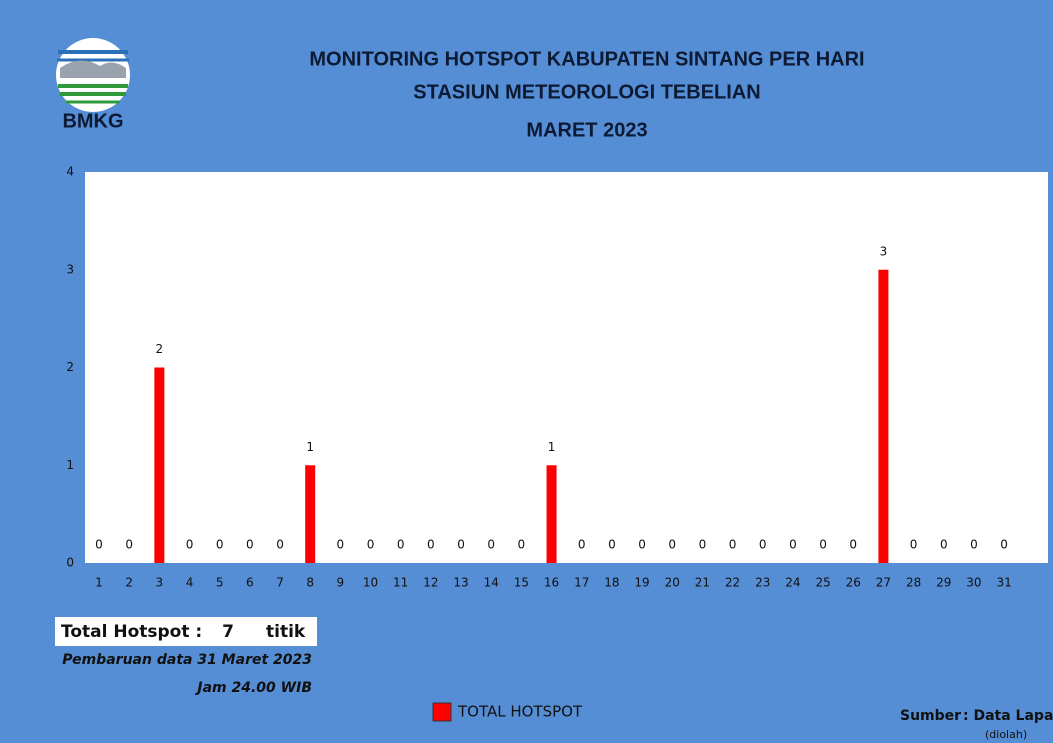  I want to click on x-tick-label: 9, so click(341, 583).